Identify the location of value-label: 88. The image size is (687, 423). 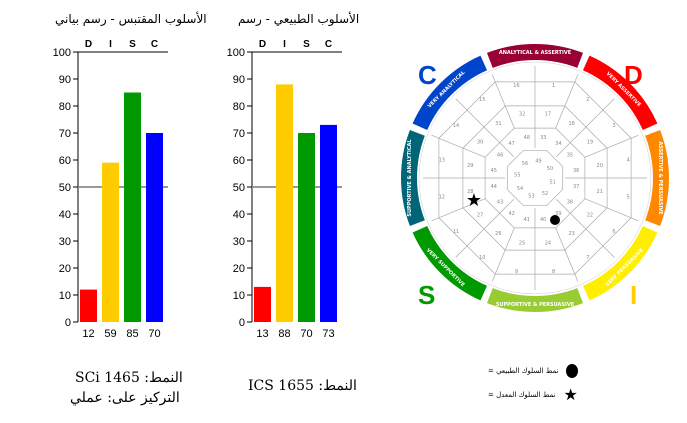
(284, 334).